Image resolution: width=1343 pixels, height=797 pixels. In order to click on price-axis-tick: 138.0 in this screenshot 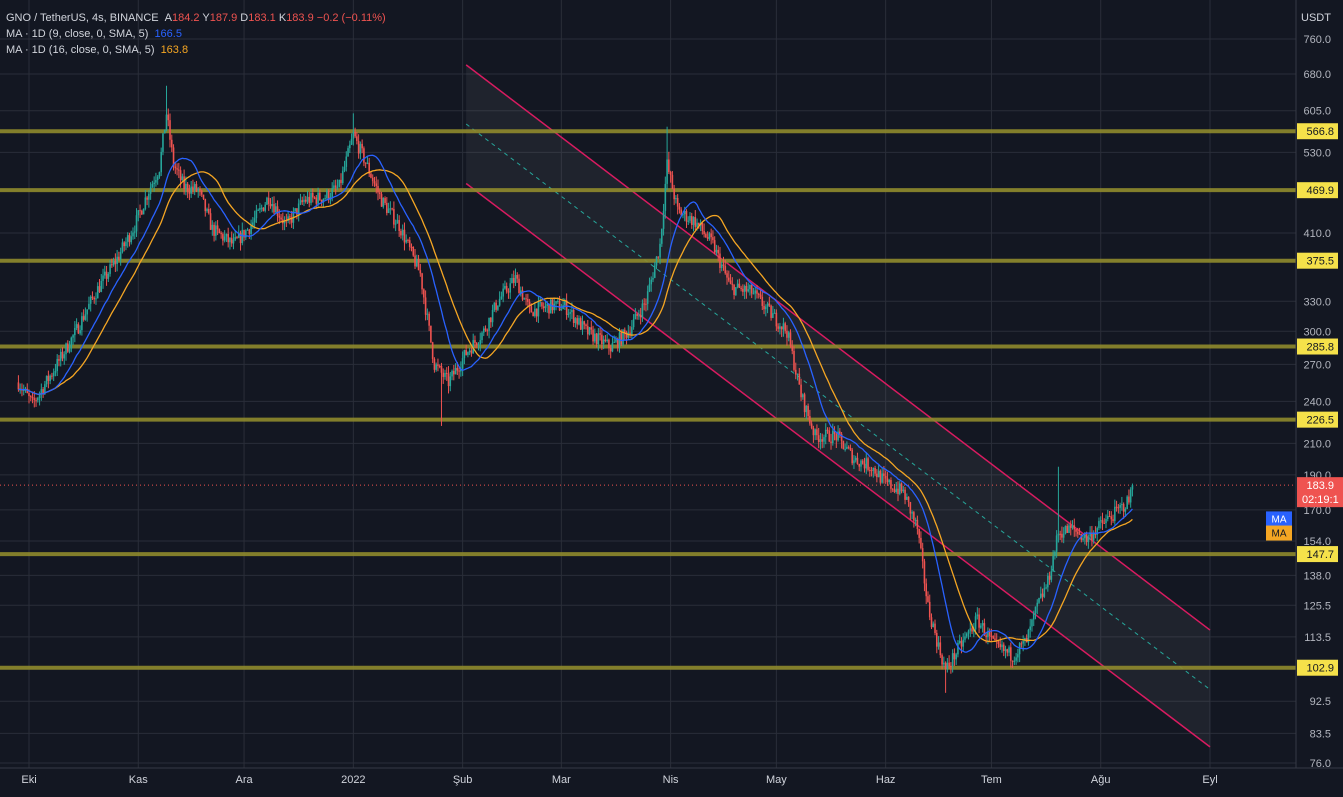, I will do `click(1317, 576)`.